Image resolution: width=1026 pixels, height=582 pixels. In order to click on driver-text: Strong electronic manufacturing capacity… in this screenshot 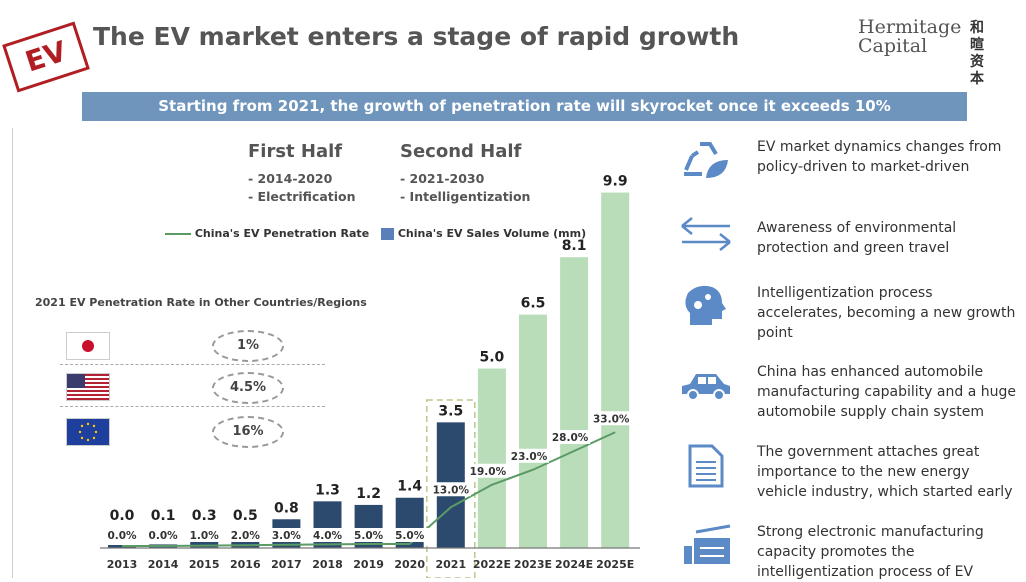, I will do `click(870, 552)`.